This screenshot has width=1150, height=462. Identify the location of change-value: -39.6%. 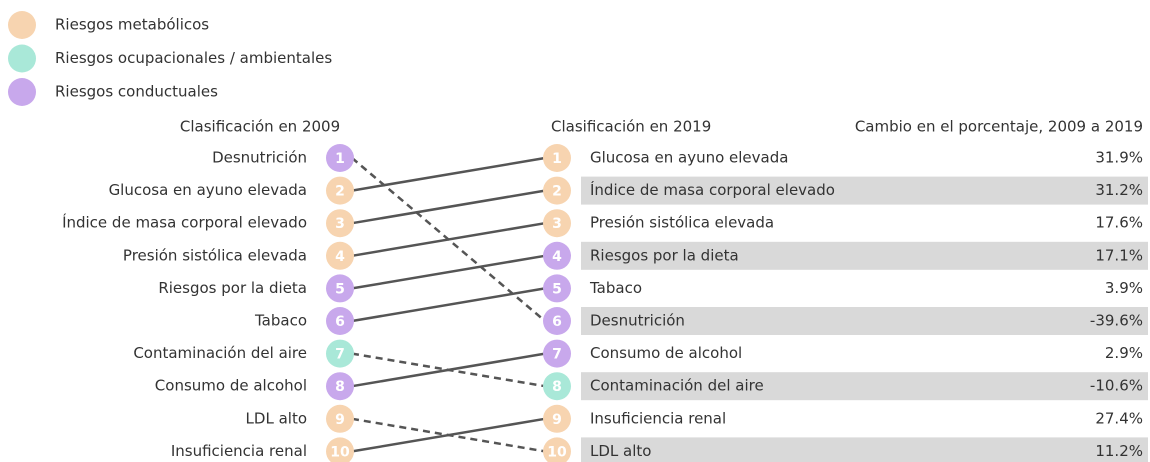
(1116, 321).